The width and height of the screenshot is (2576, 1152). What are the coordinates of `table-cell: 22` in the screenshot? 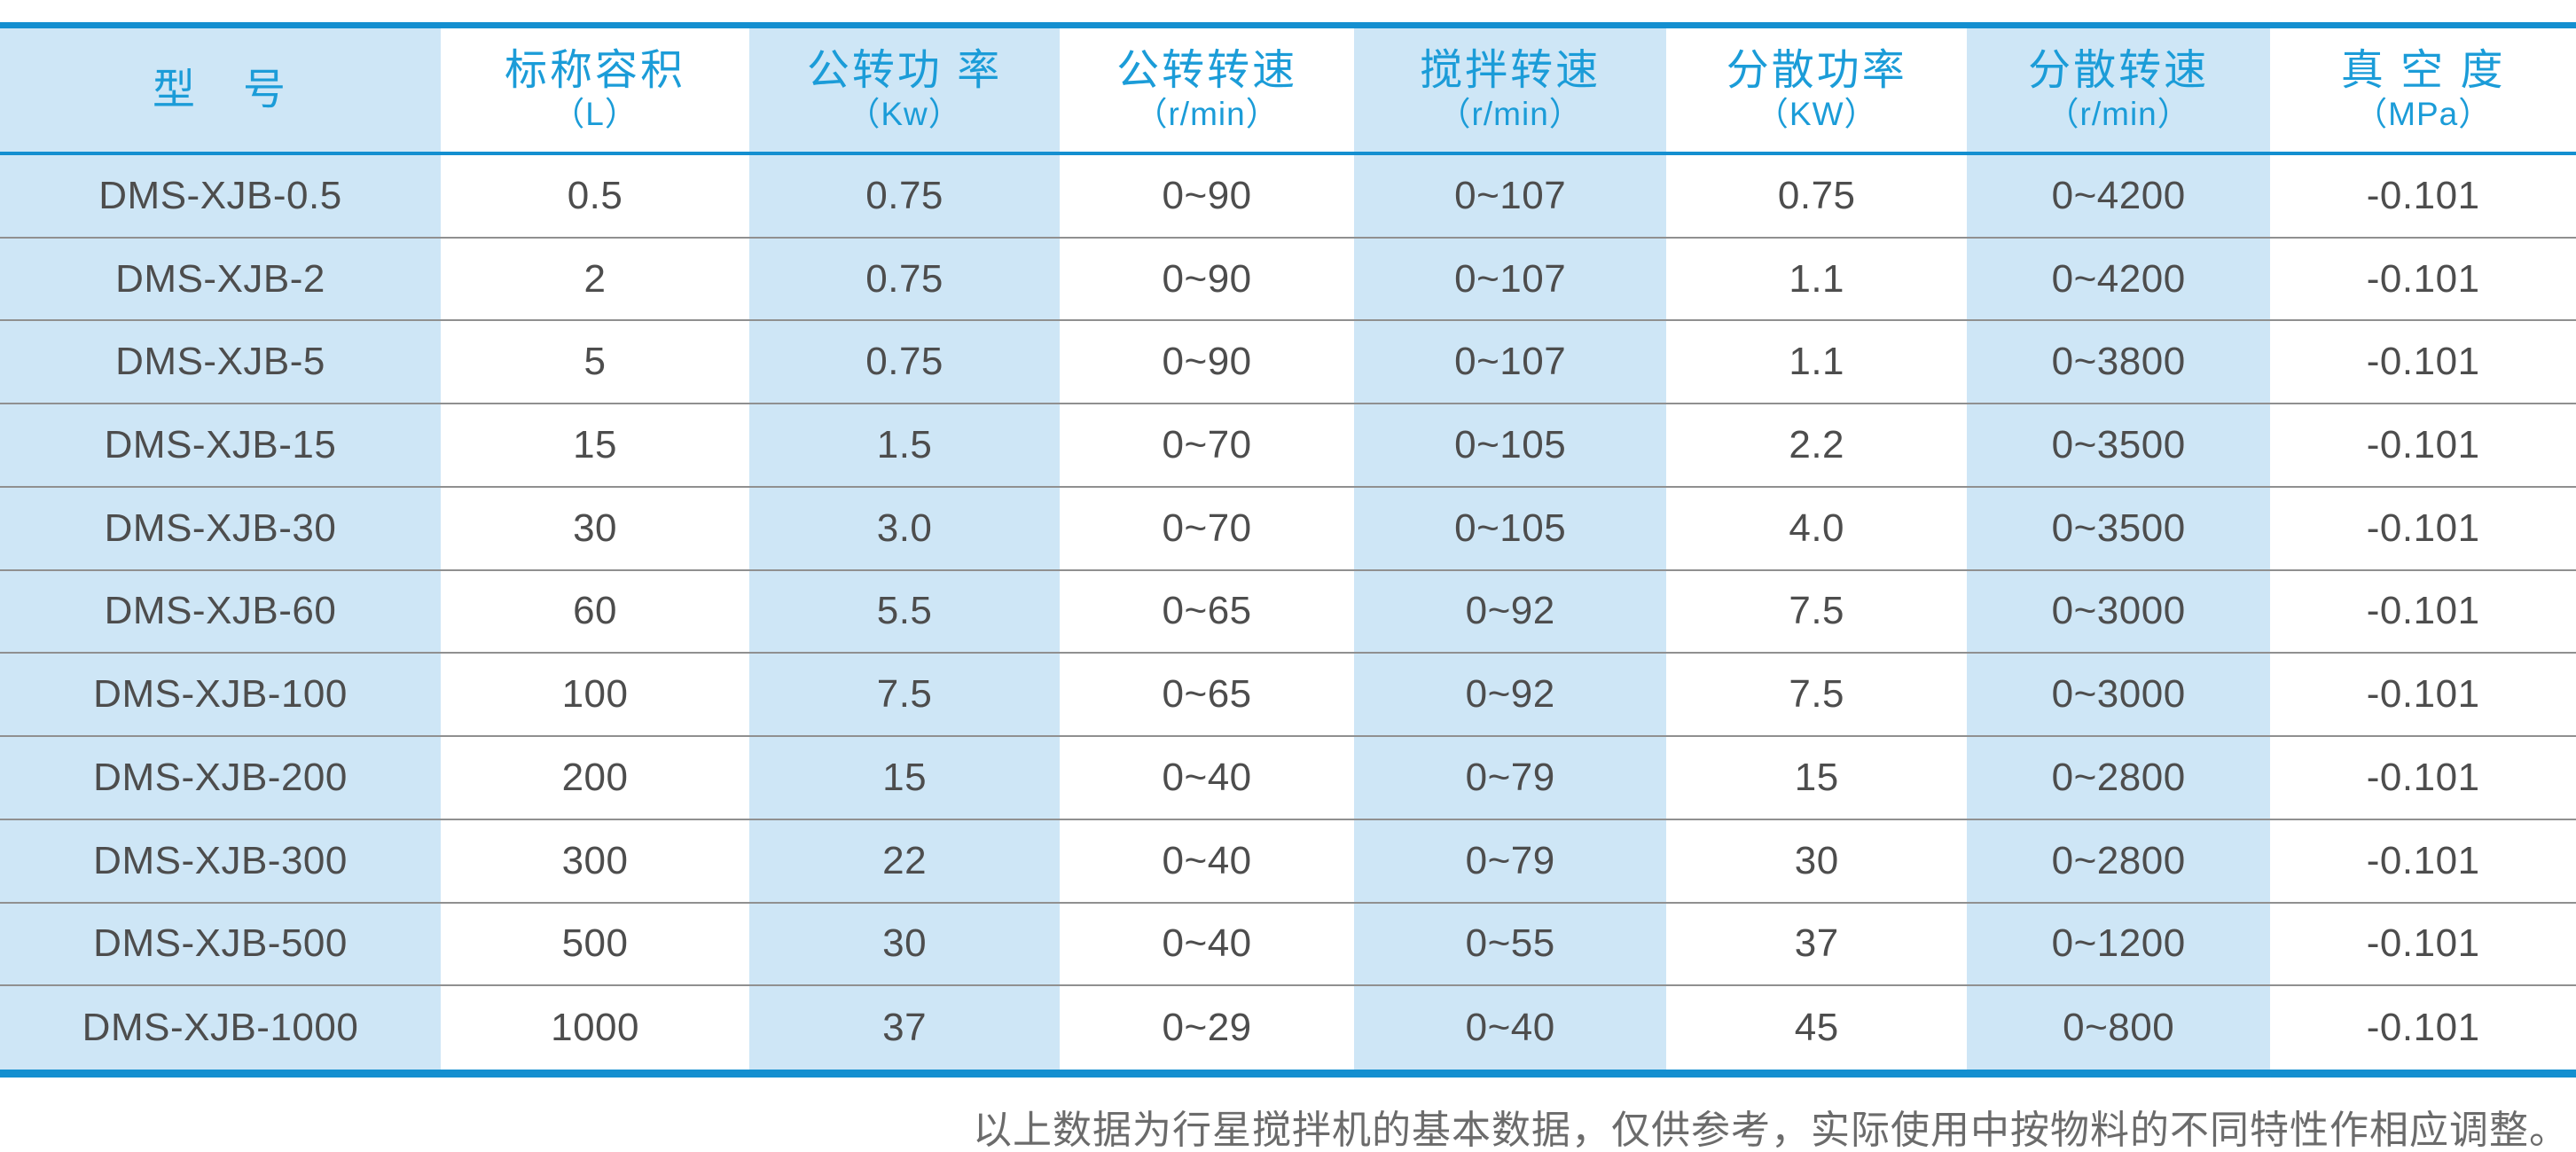 It's located at (905, 860).